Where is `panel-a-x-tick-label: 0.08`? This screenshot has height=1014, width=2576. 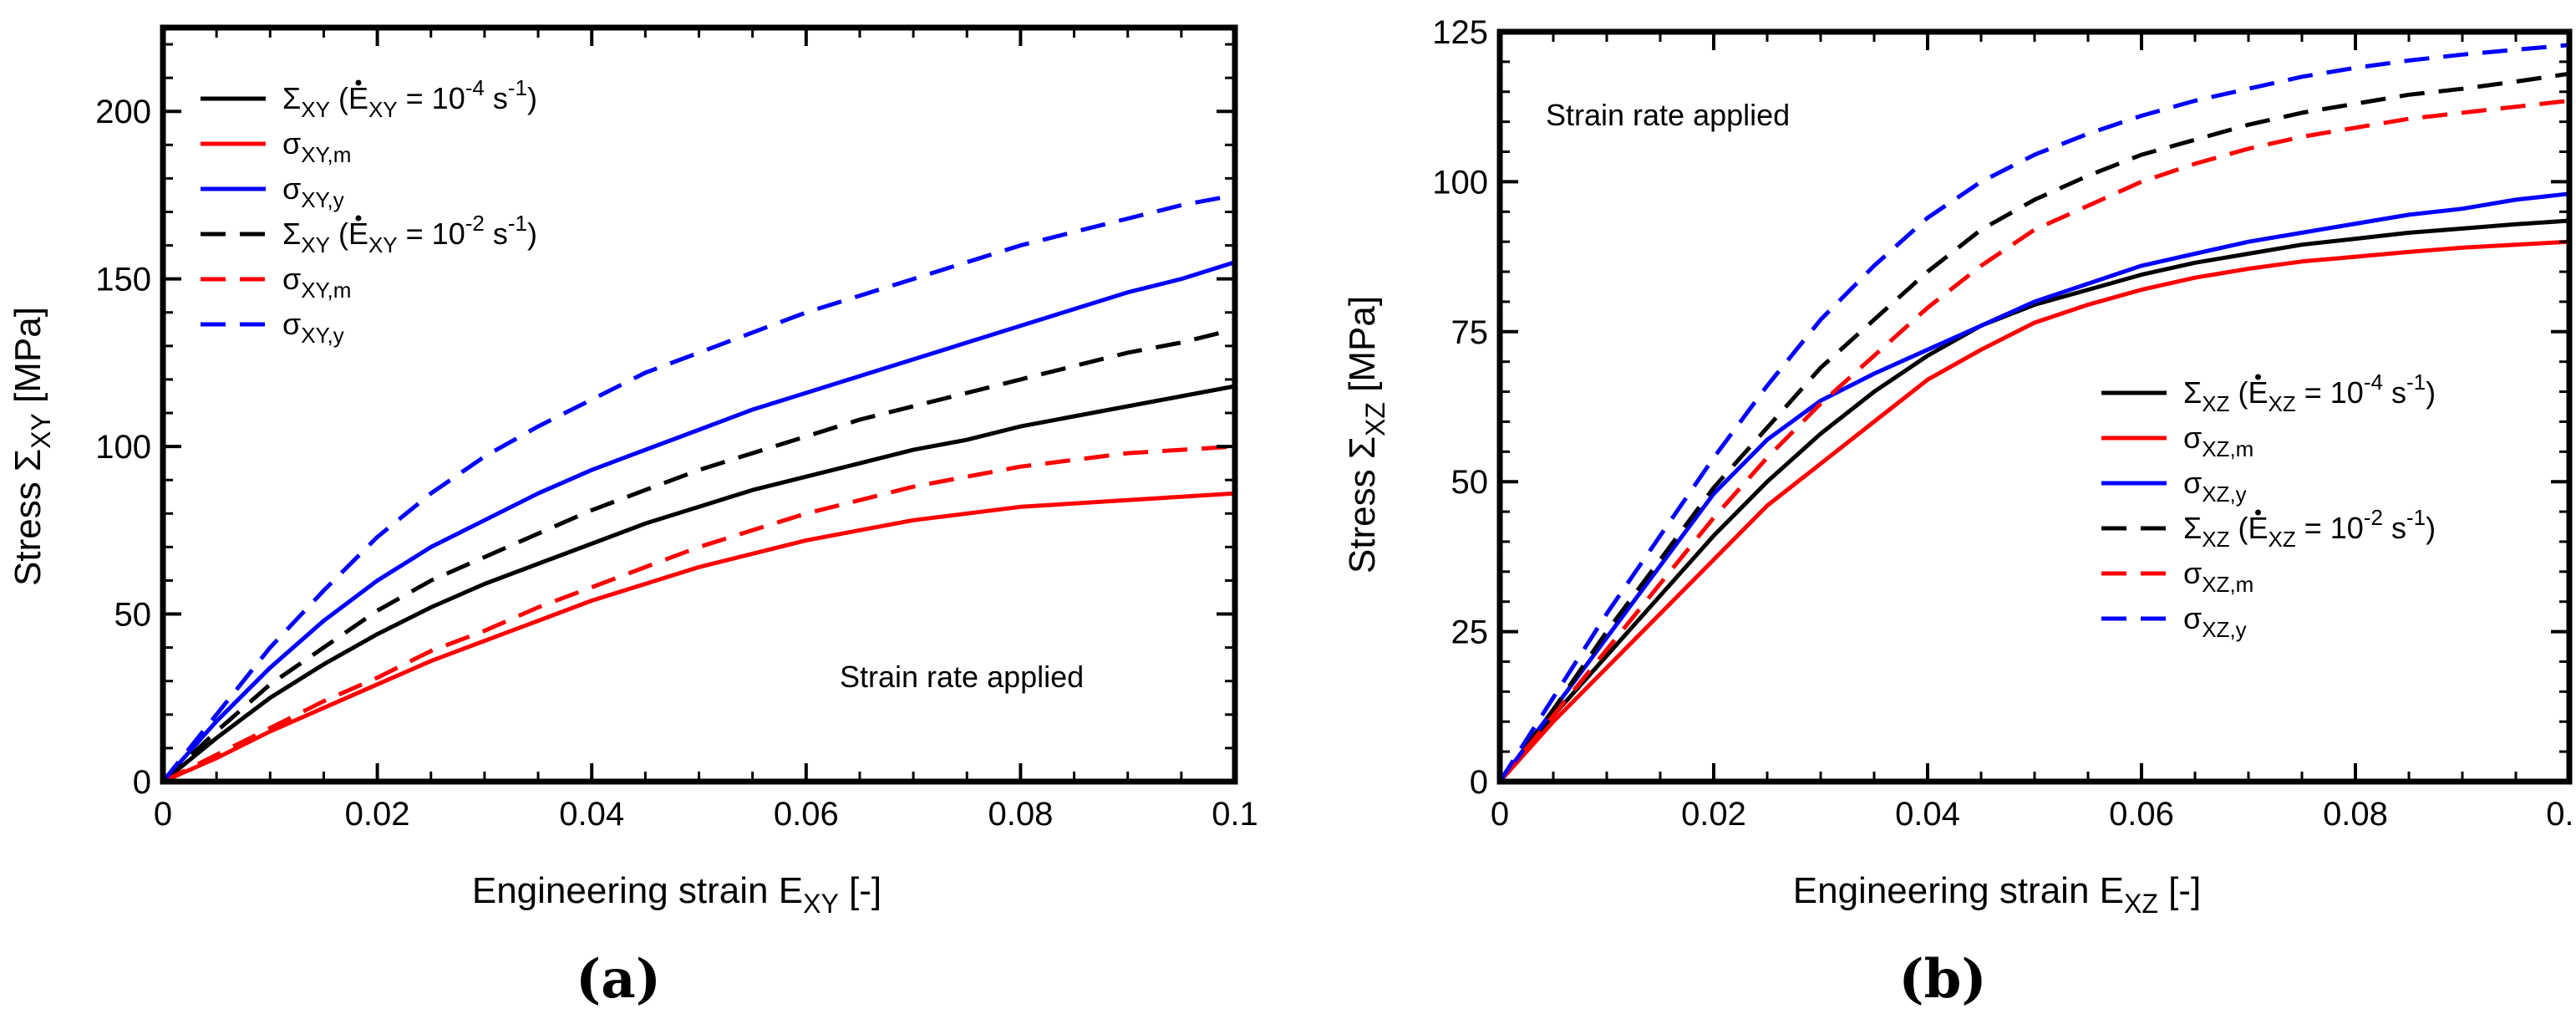
panel-a-x-tick-label: 0.08 is located at coordinates (1020, 814).